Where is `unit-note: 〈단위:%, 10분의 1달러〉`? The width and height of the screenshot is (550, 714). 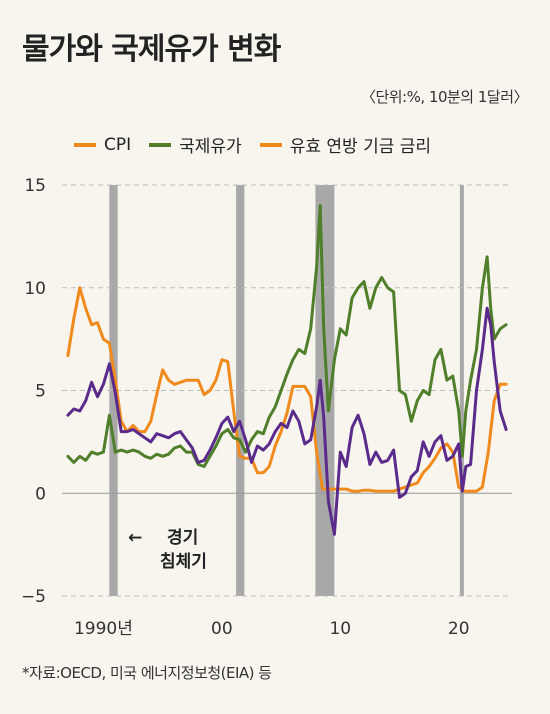 unit-note: 〈단위:%, 10분의 1달러〉 is located at coordinates (444, 97).